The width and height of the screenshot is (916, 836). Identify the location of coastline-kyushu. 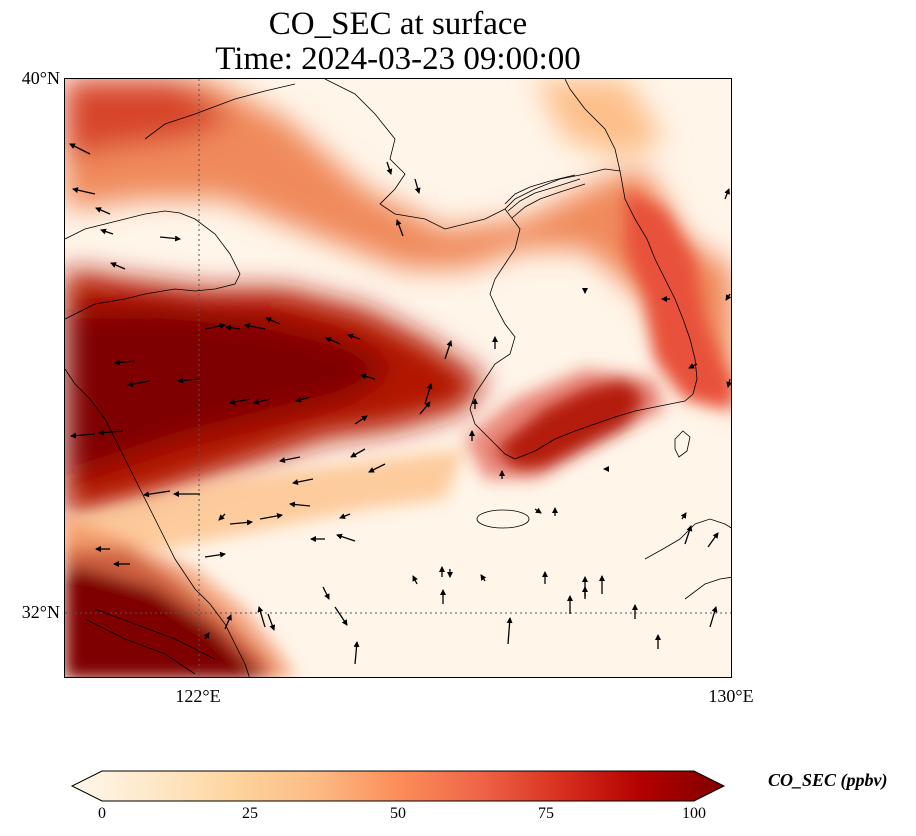
(687, 539).